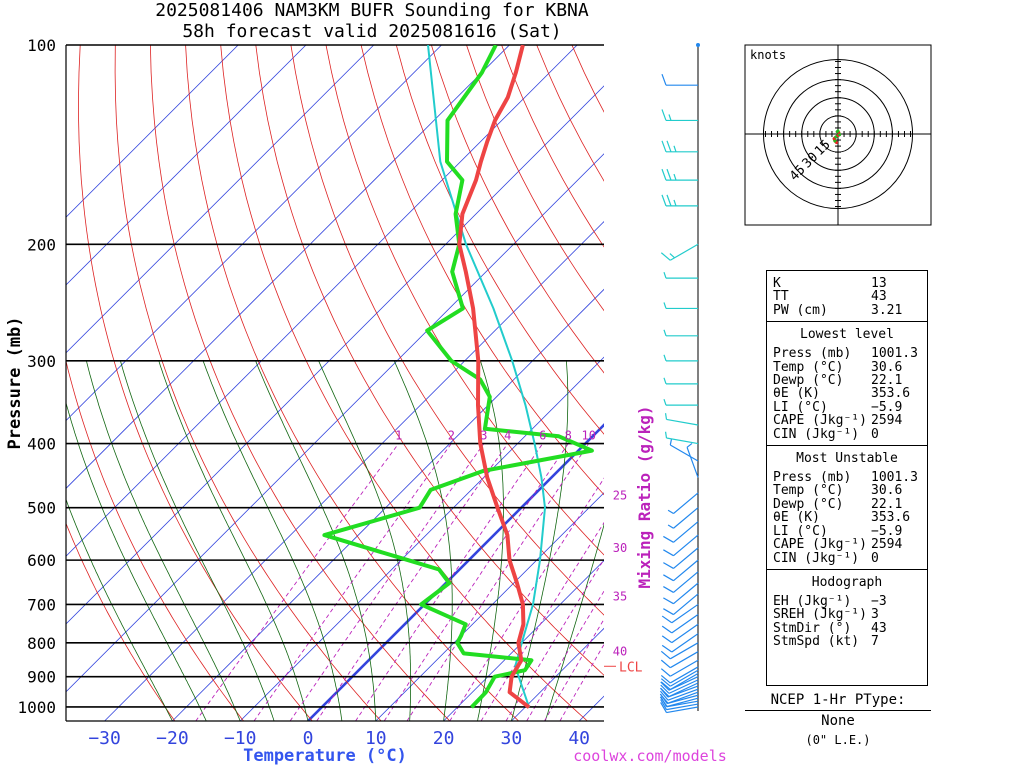 This screenshot has width=1024, height=768. I want to click on stat-value: 1001.3, so click(894, 354).